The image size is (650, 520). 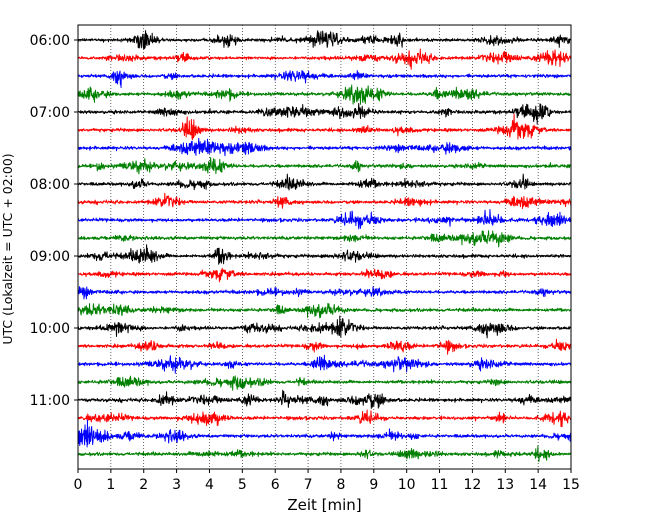 I want to click on x-tick-label: 11, so click(x=440, y=485).